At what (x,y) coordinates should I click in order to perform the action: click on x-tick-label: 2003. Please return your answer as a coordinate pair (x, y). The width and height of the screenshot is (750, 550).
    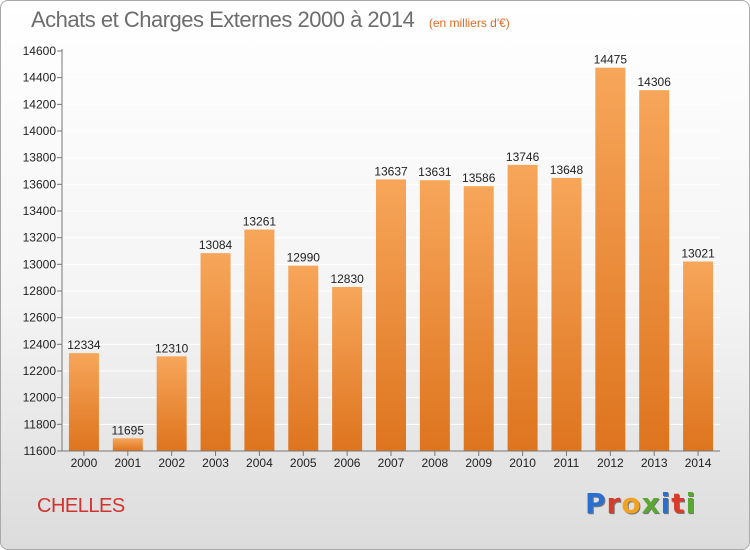
    Looking at the image, I should click on (215, 463).